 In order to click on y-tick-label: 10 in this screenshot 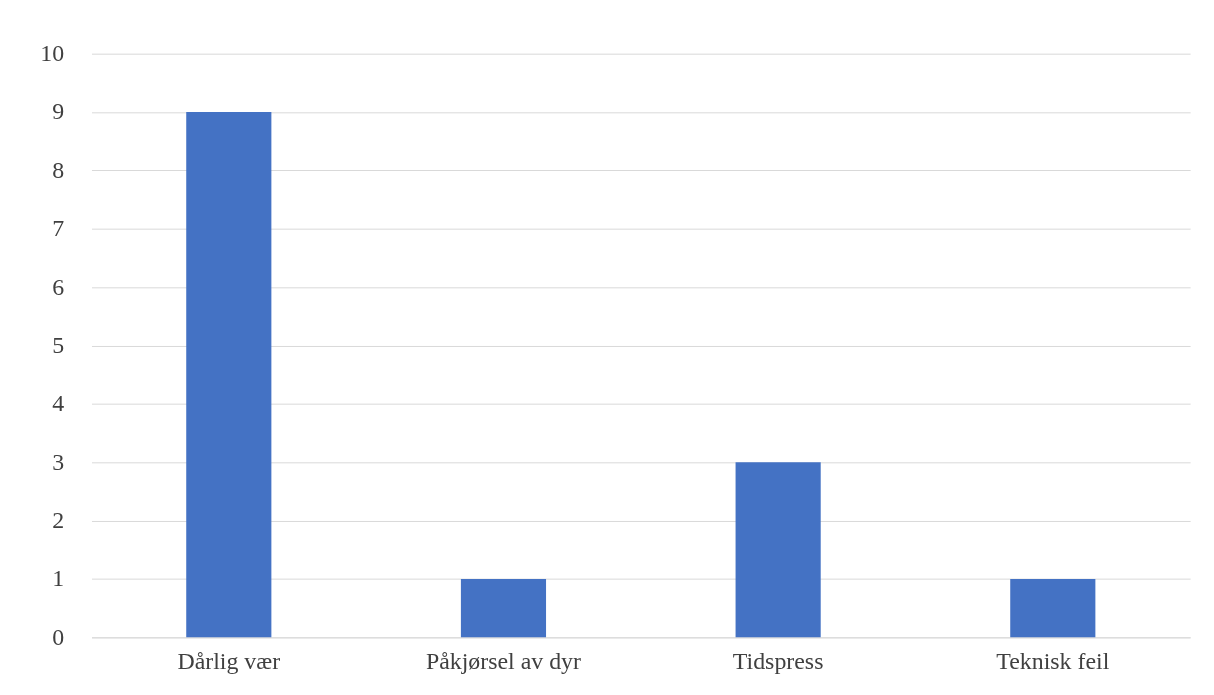, I will do `click(52, 53)`.